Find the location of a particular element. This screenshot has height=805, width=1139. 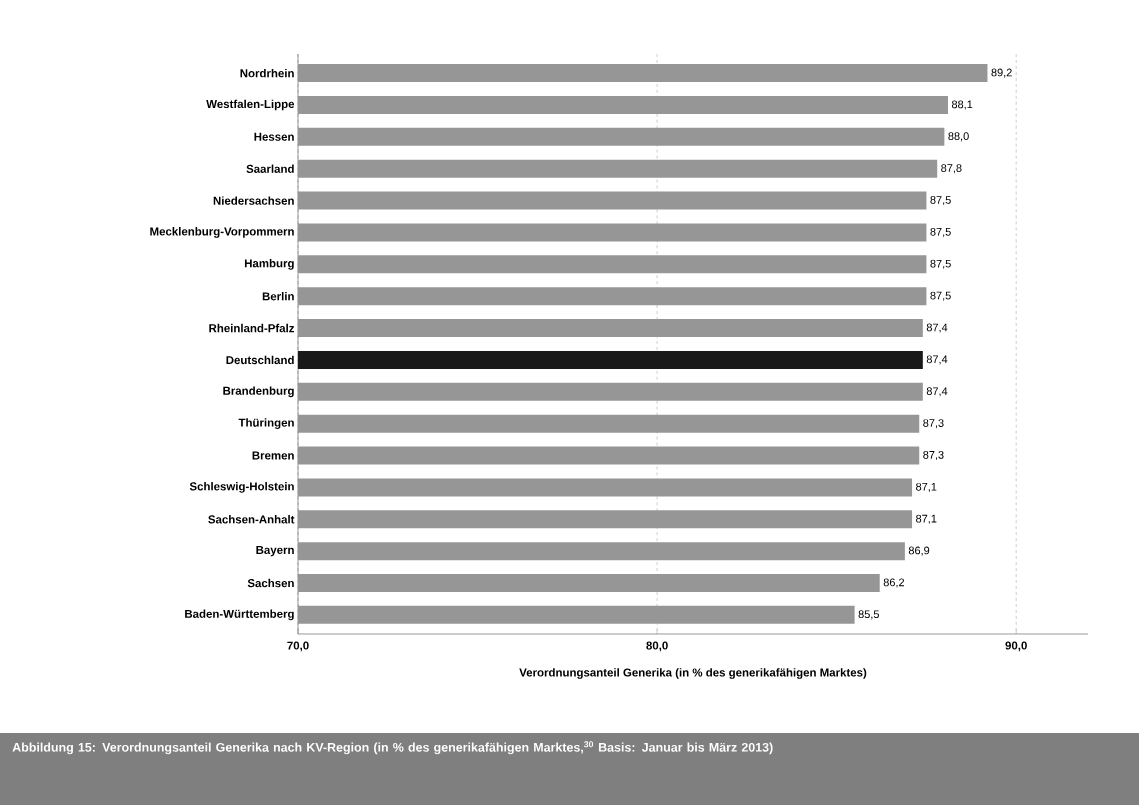

data-label: 86,2 is located at coordinates (894, 583).